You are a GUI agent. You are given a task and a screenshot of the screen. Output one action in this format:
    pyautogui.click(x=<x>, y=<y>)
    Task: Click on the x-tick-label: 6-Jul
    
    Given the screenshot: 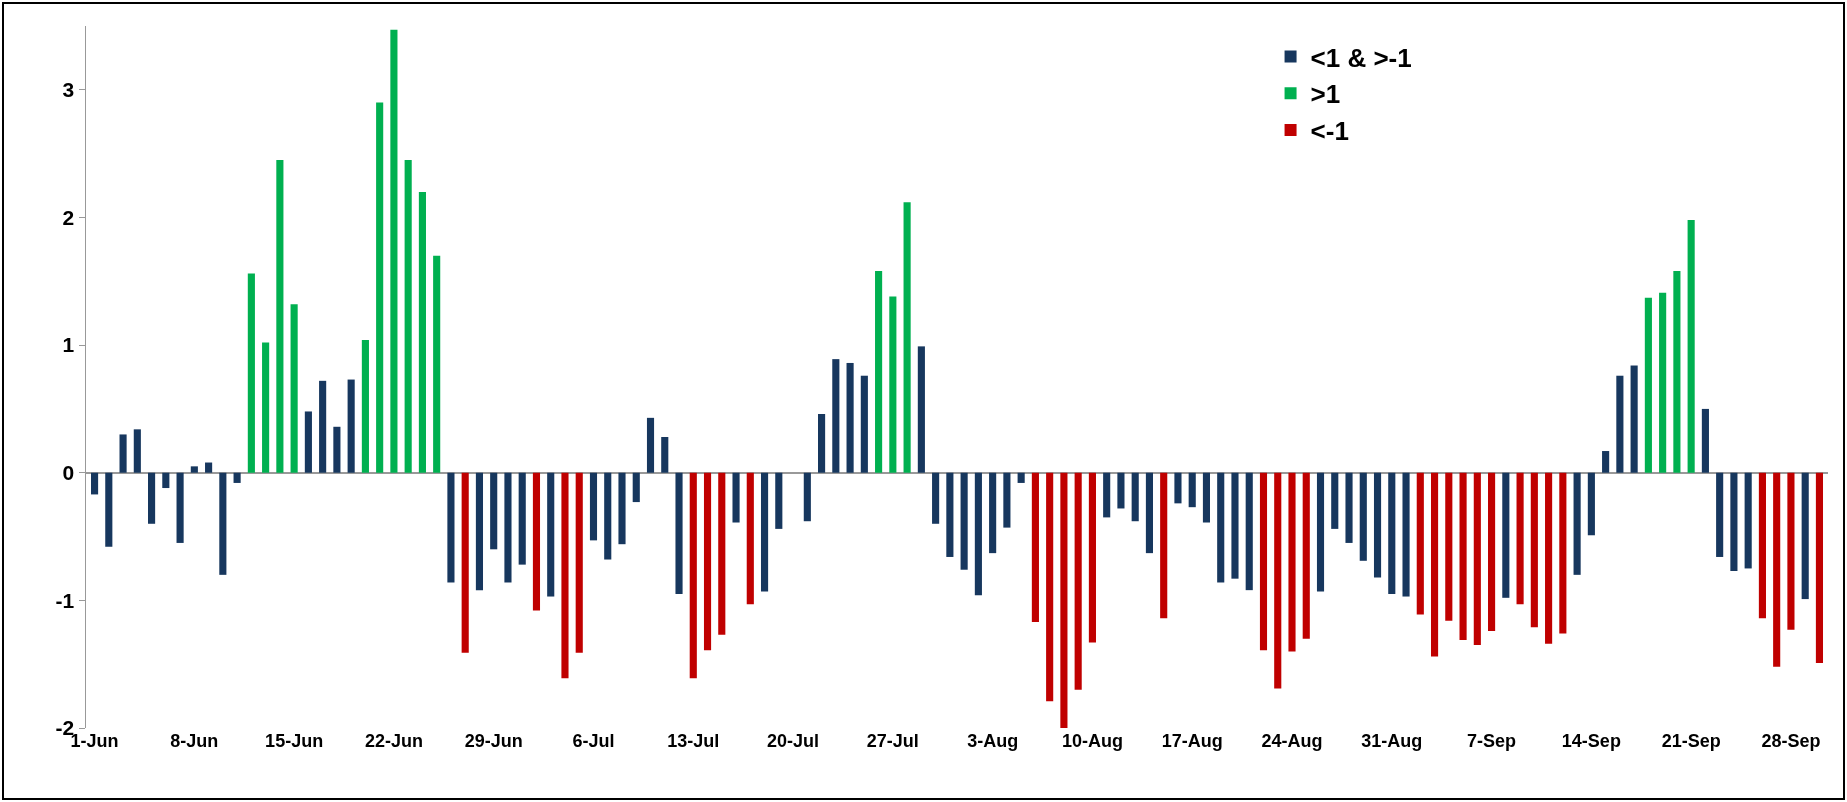 What is the action you would take?
    pyautogui.click(x=593, y=741)
    